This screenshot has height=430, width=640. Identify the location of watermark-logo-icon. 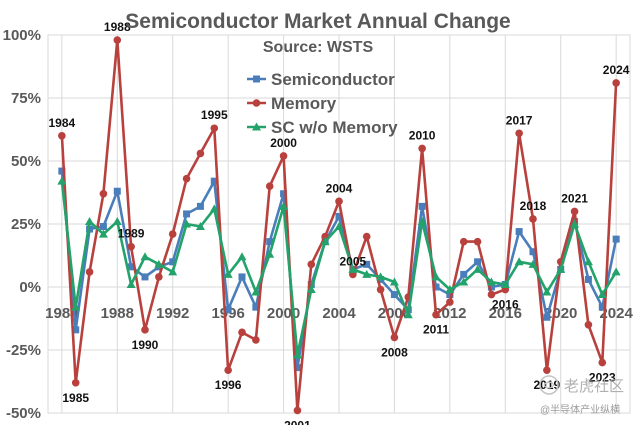
(549, 385).